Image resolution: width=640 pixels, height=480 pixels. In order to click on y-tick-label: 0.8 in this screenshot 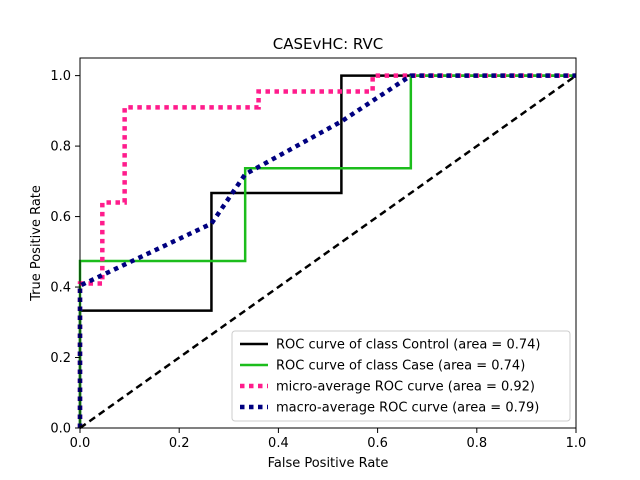, I will do `click(60, 147)`.